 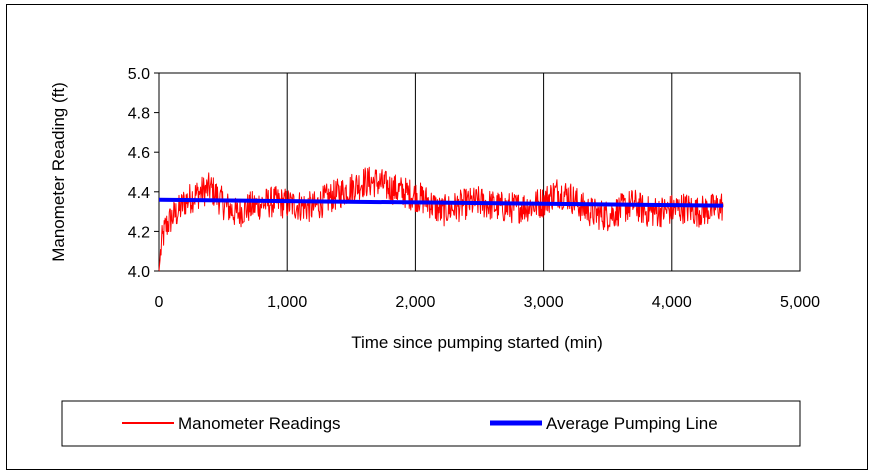 What do you see at coordinates (143, 173) in the screenshot?
I see `y-axis-ticks: 4.0 4.2 4.4 4.6 4.8 5.0` at bounding box center [143, 173].